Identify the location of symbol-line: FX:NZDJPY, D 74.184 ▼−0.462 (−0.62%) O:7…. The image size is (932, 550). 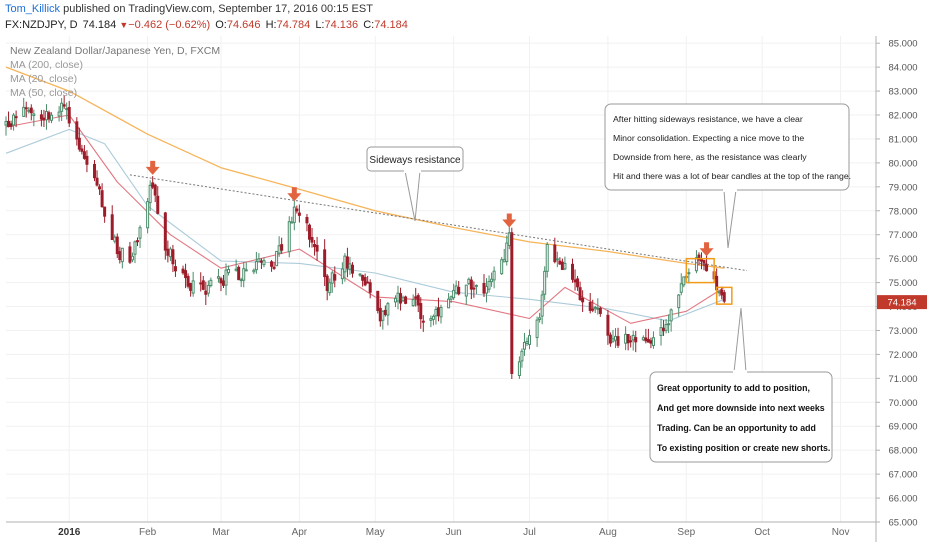
(206, 25).